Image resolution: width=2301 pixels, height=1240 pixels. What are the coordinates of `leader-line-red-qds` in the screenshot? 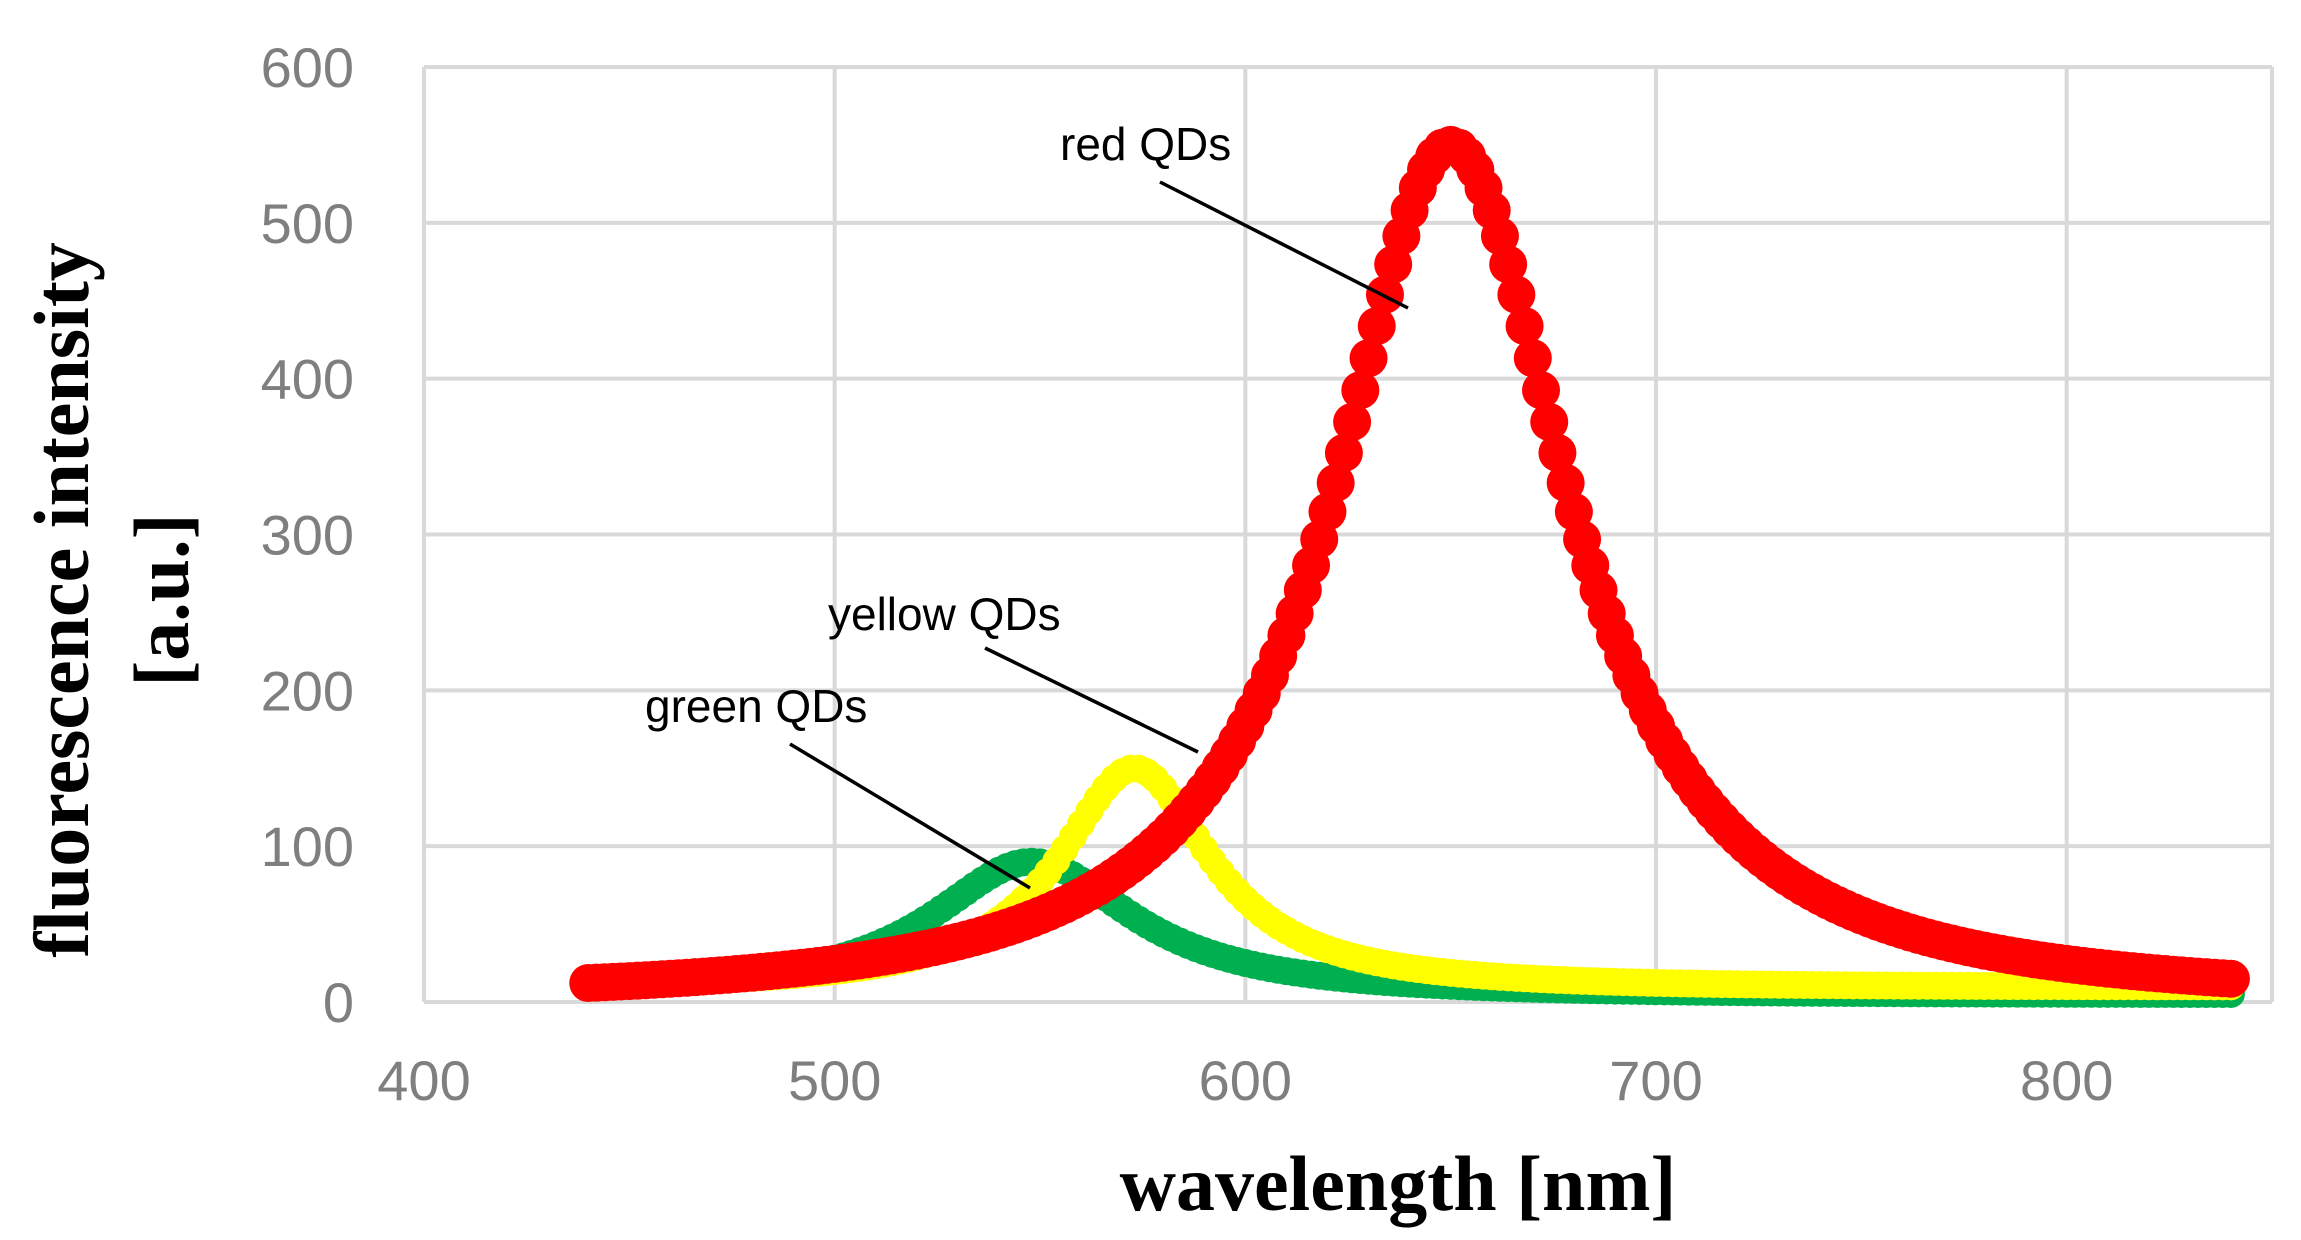 It's located at (1284, 245).